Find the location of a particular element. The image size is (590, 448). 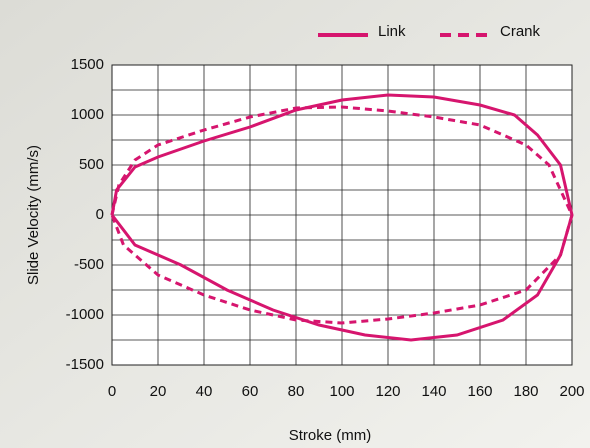

x-tick-label: 60 is located at coordinates (250, 391).